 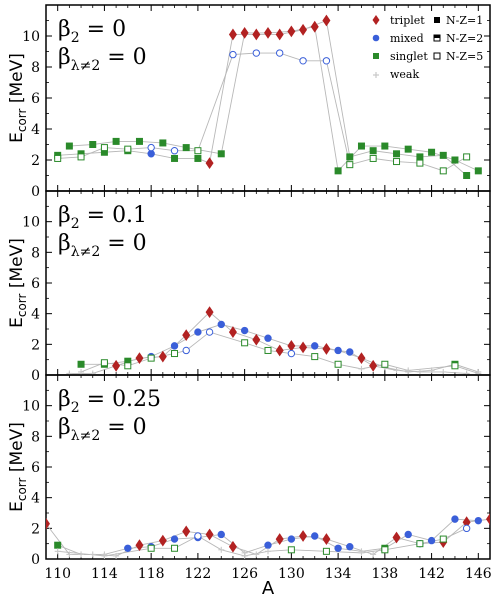 I want to click on x-tick-label: 122, so click(x=198, y=574).